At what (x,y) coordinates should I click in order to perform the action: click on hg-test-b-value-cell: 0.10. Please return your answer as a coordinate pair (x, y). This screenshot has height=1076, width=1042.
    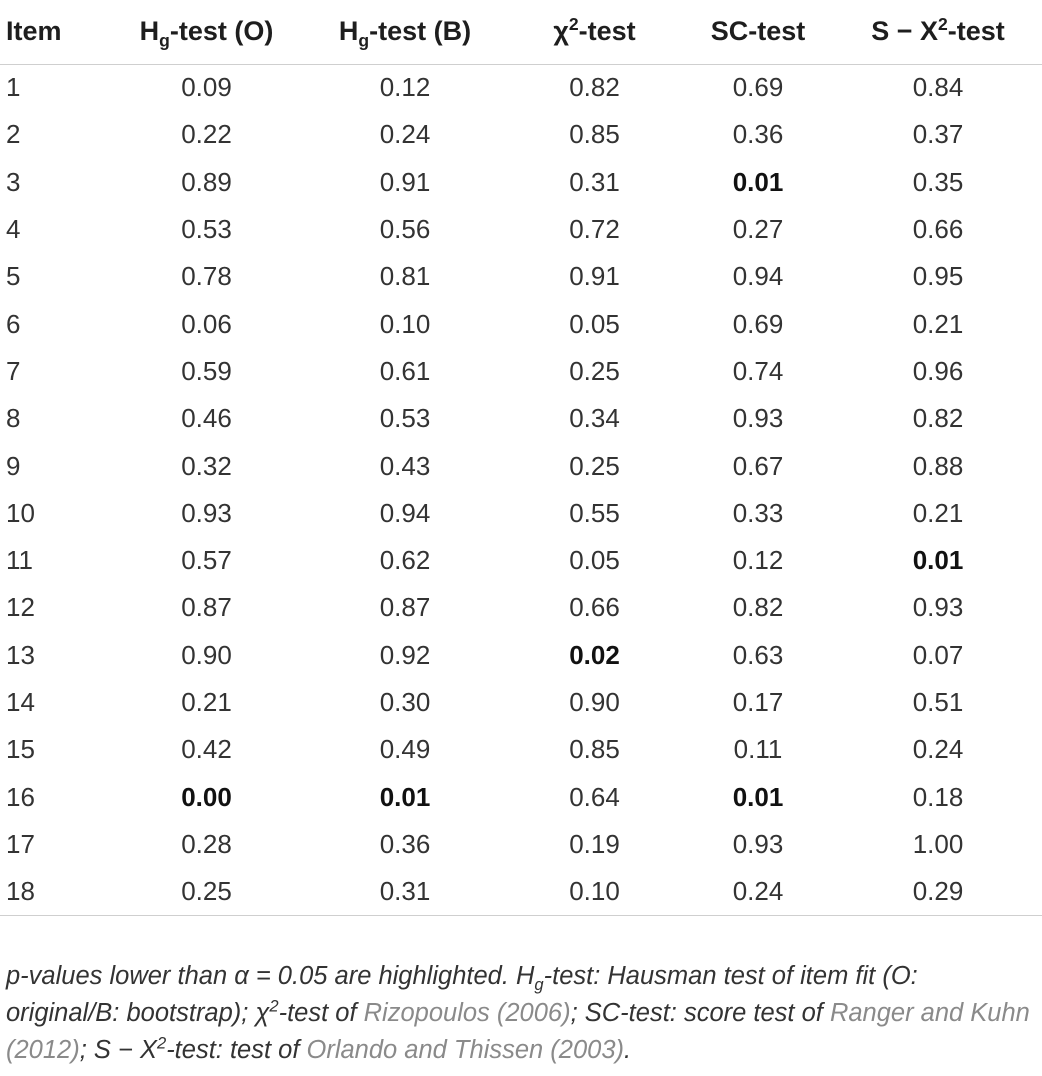
    Looking at the image, I should click on (405, 323).